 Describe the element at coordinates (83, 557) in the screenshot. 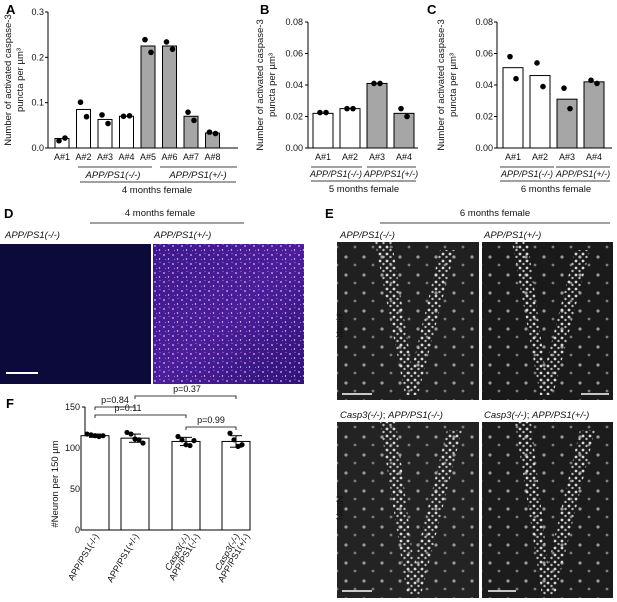

I see `chart-f-xtick-label-0-0: APP/PS1(-/-)` at that location.